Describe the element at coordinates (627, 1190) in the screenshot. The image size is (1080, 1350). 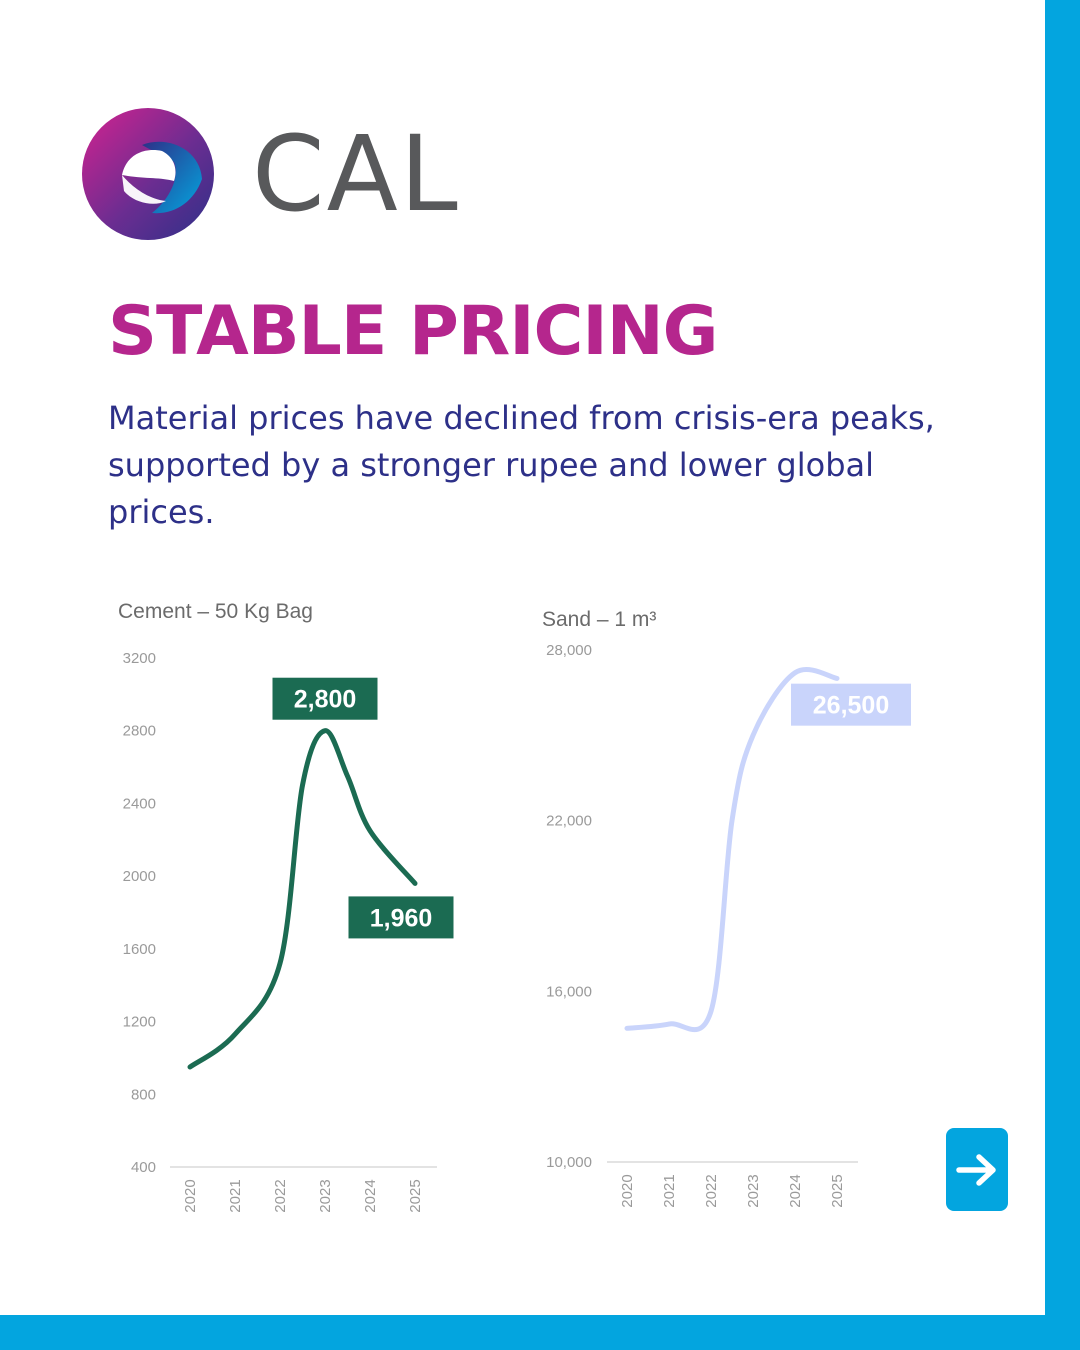
I see `sand-x-tick-label: 2020` at that location.